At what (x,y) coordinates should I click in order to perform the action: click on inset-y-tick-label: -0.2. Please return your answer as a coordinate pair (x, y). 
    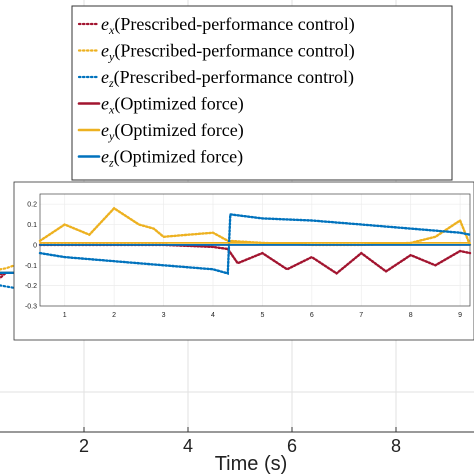
    Looking at the image, I should click on (31, 286).